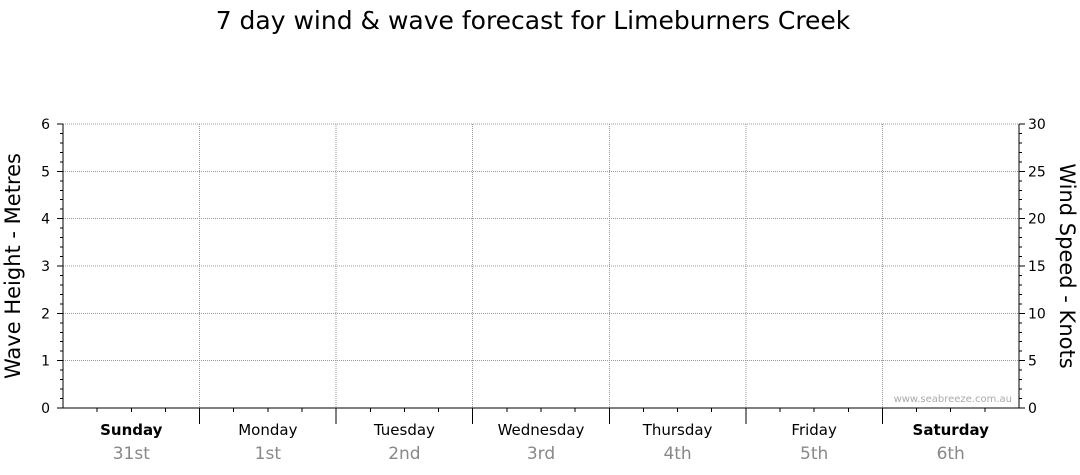 This screenshot has height=475, width=1080. Describe the element at coordinates (45, 125) in the screenshot. I see `left-tick-label: 6` at that location.